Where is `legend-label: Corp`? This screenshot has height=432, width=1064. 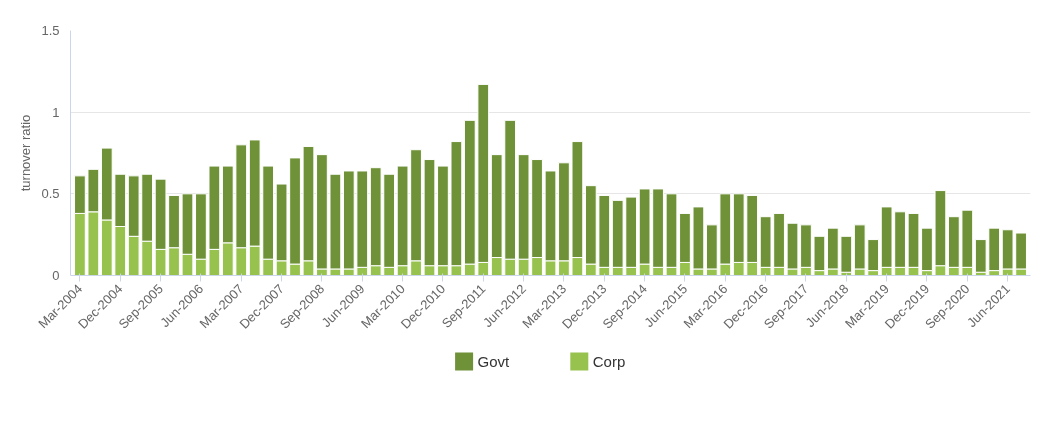
legend-label: Corp is located at coordinates (609, 361).